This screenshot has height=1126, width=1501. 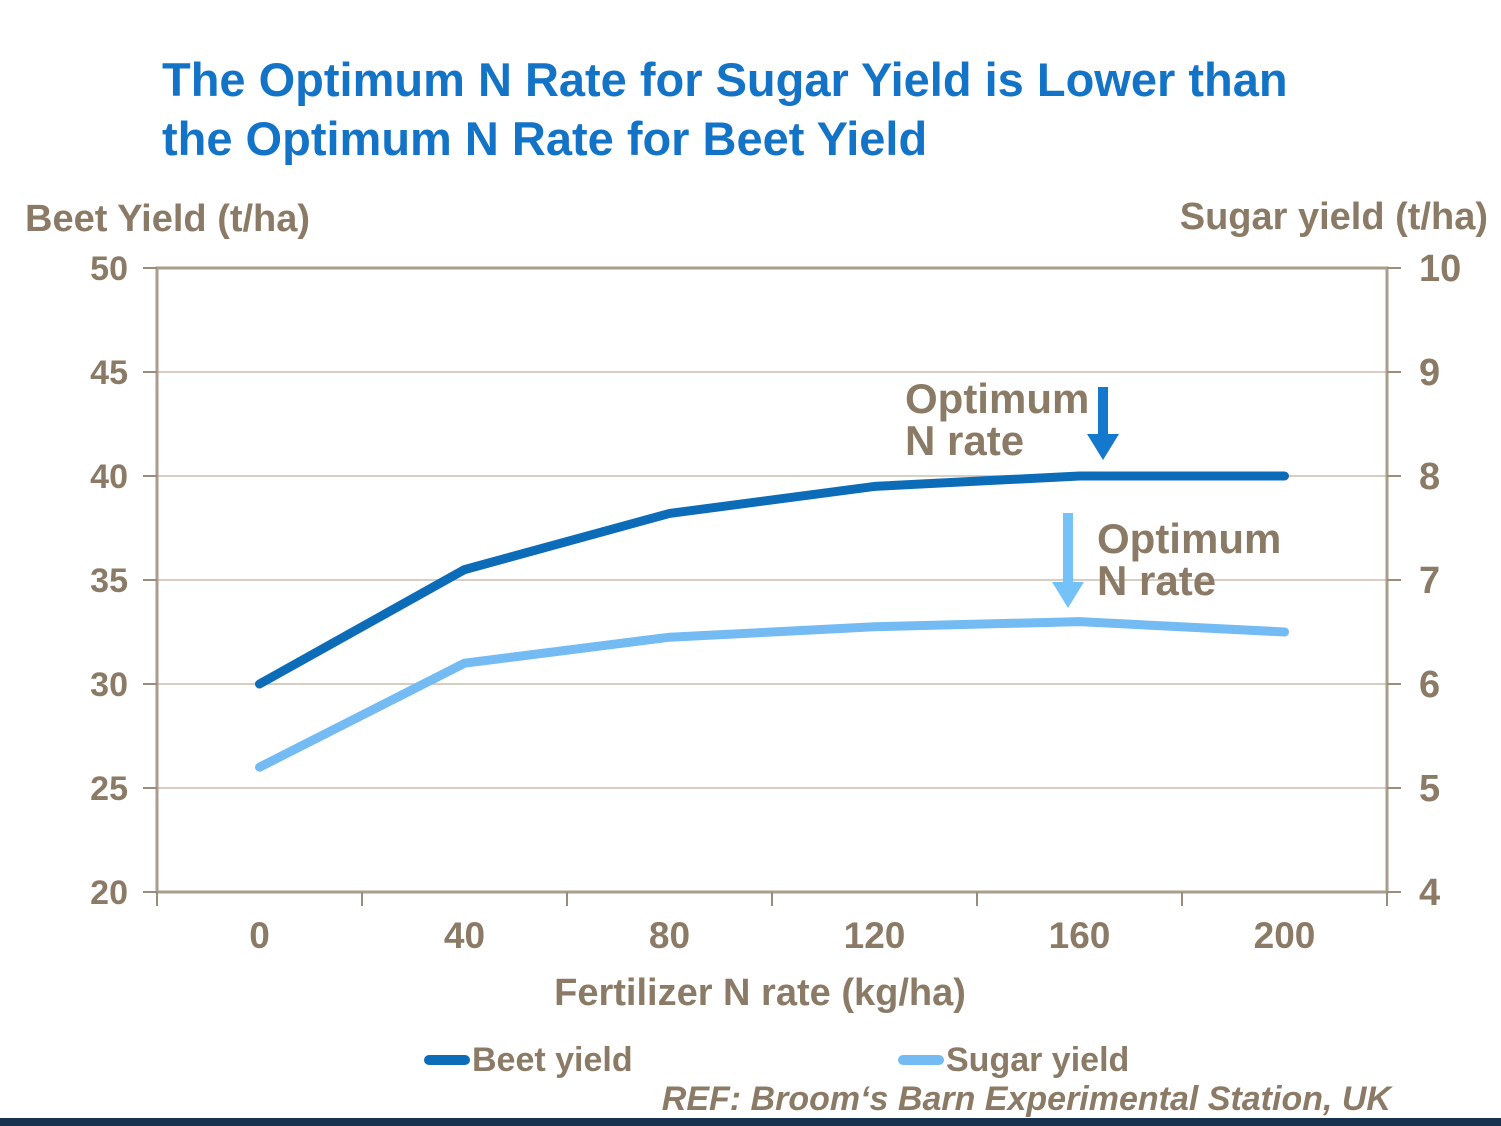 What do you see at coordinates (750, 1122) in the screenshot?
I see `footer-accent-bar` at bounding box center [750, 1122].